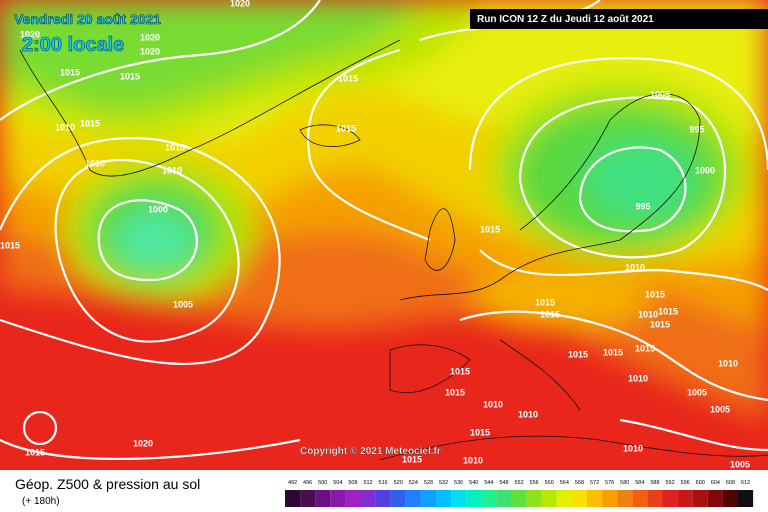  Describe the element at coordinates (518, 483) in the screenshot. I see `colorbar-label: 552` at that location.